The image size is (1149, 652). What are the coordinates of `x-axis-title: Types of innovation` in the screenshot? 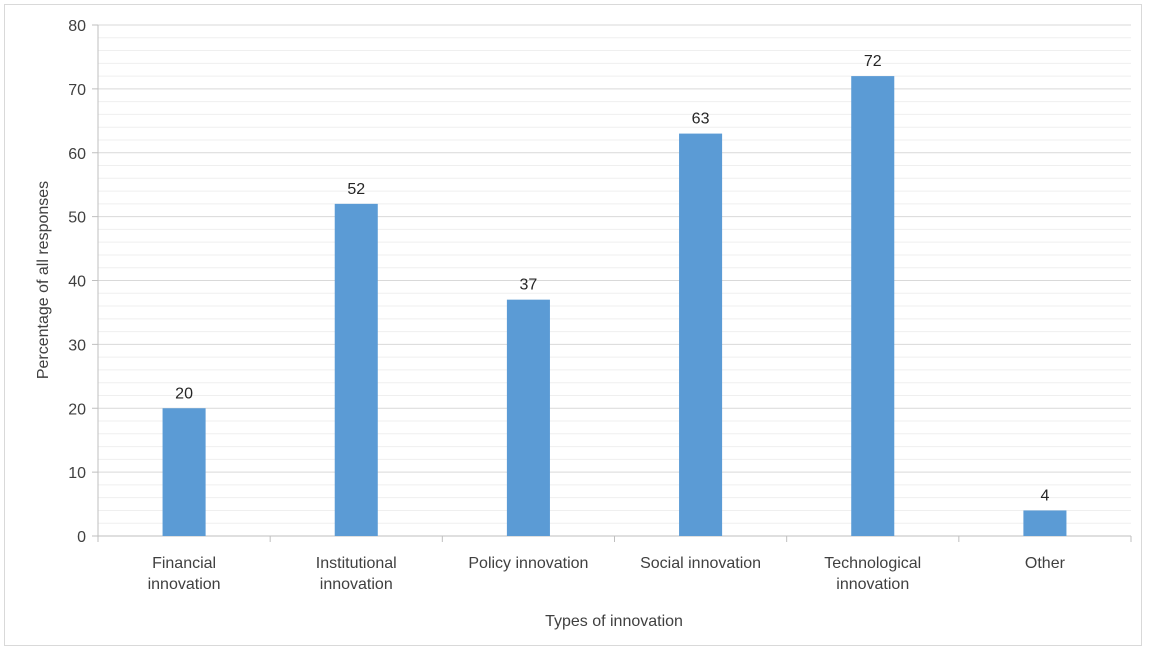 It's located at (614, 621).